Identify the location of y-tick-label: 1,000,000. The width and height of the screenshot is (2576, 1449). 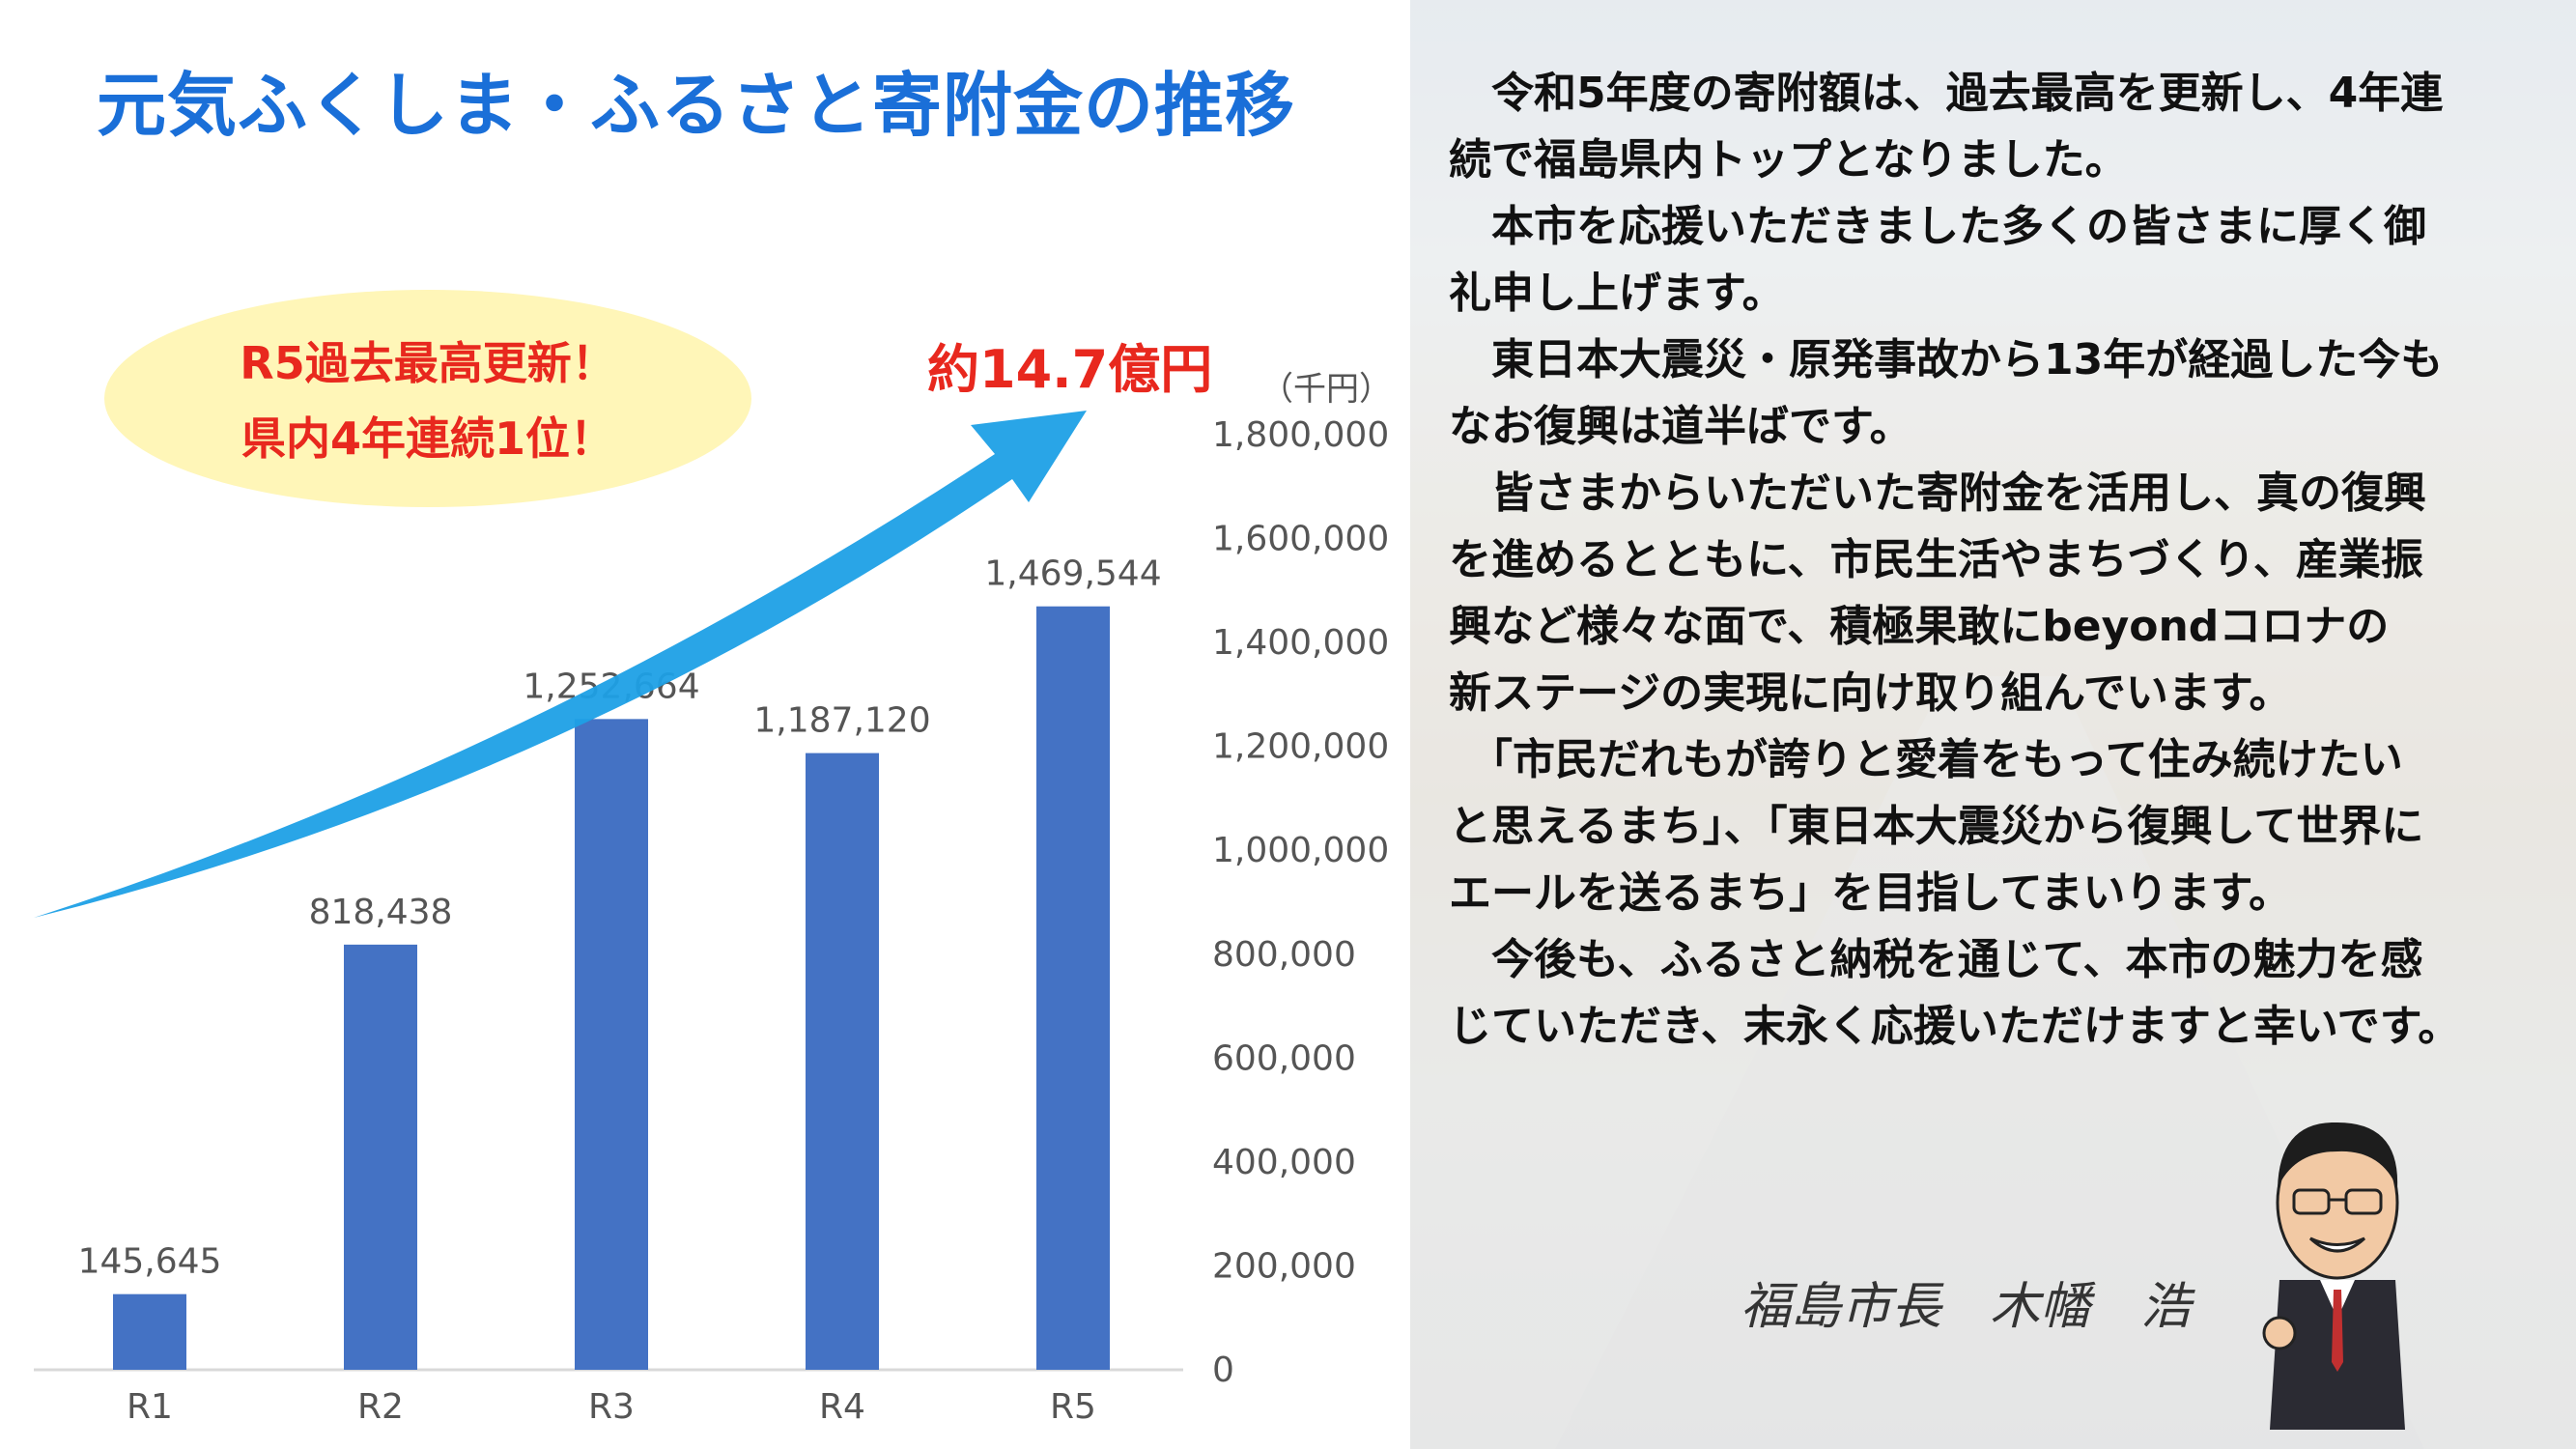
(1300, 850).